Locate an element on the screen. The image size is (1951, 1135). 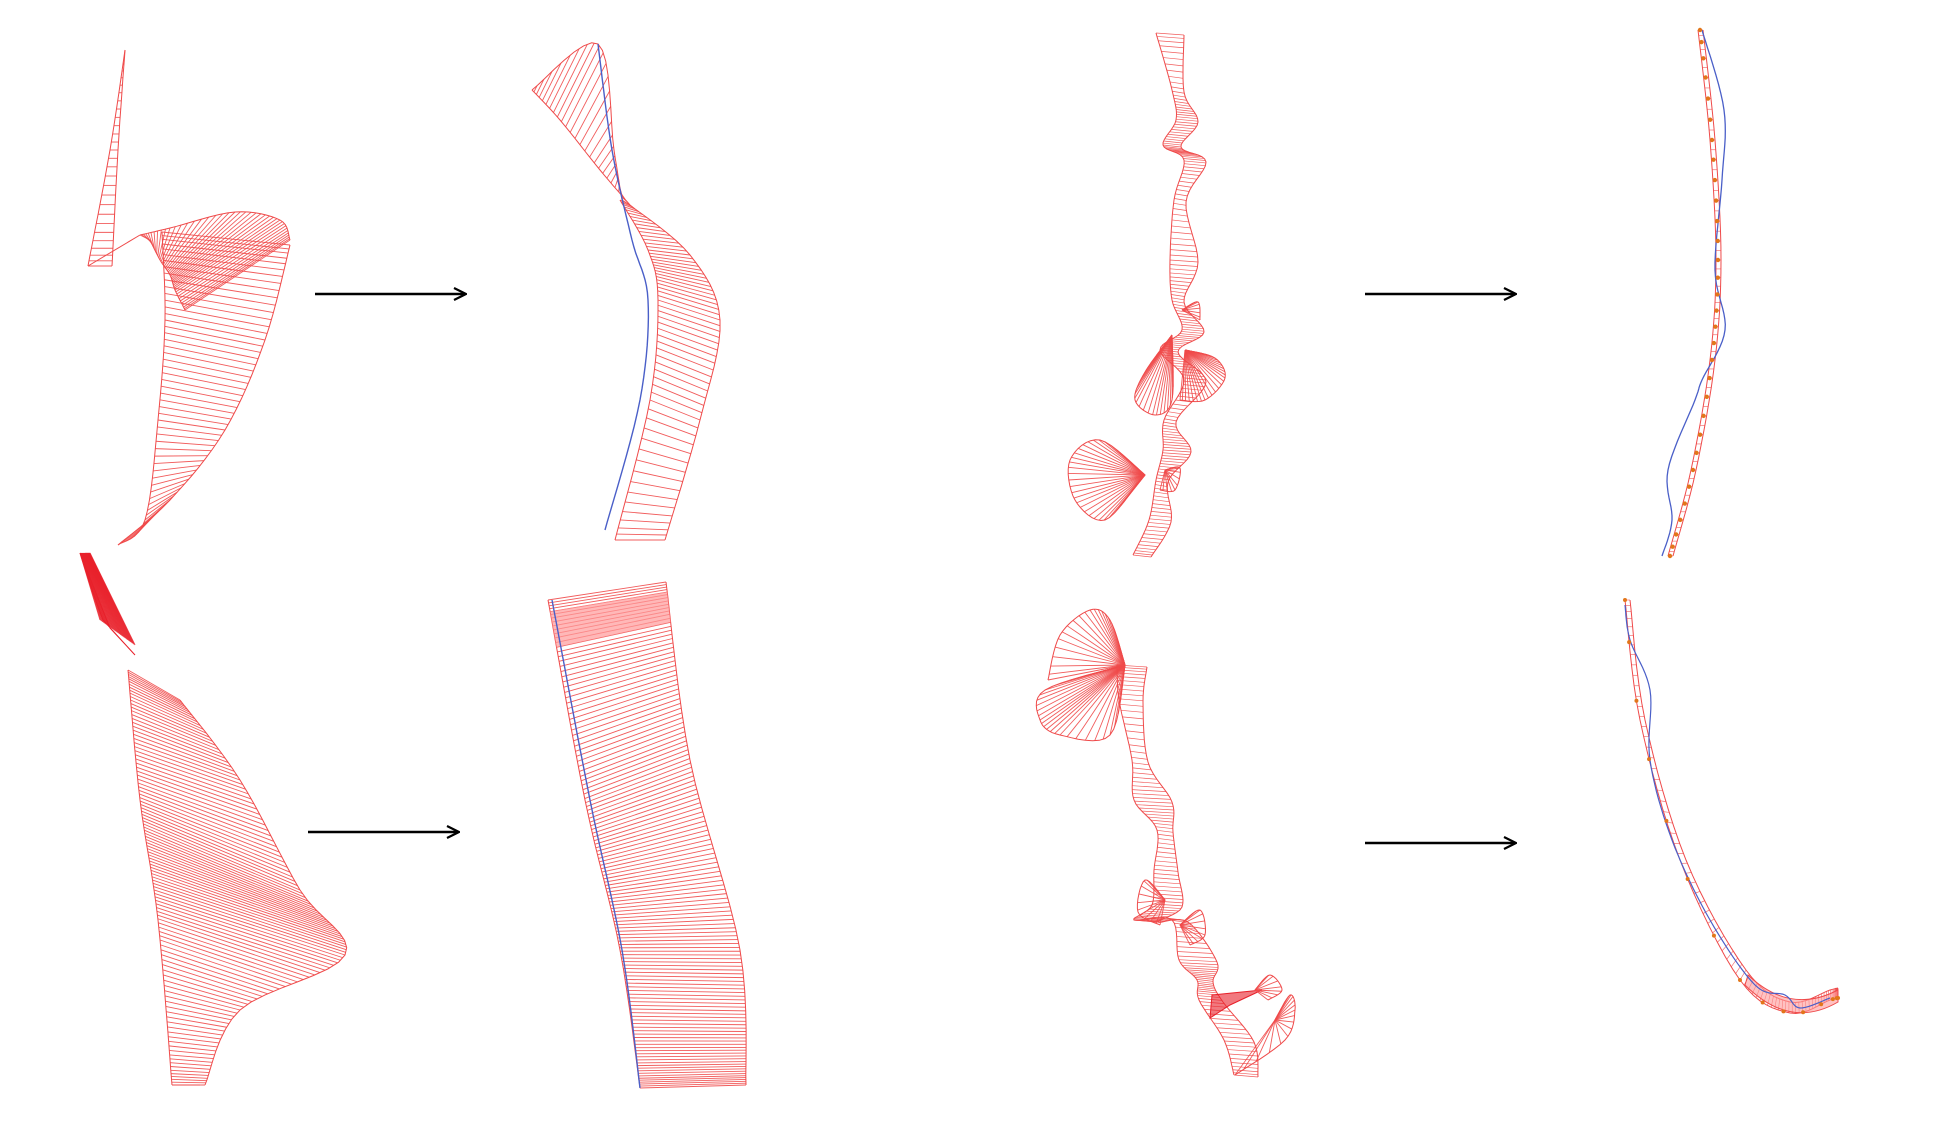
panel-top-left-input is located at coordinates (189, 297).